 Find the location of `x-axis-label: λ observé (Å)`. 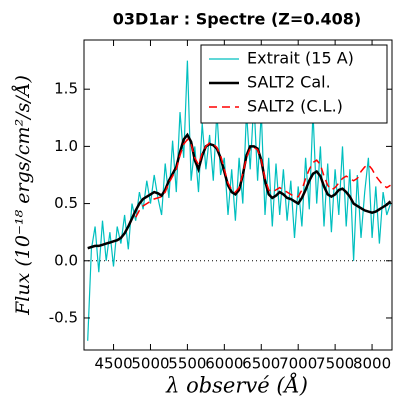

x-axis-label: λ observé (Å) is located at coordinates (236, 385).